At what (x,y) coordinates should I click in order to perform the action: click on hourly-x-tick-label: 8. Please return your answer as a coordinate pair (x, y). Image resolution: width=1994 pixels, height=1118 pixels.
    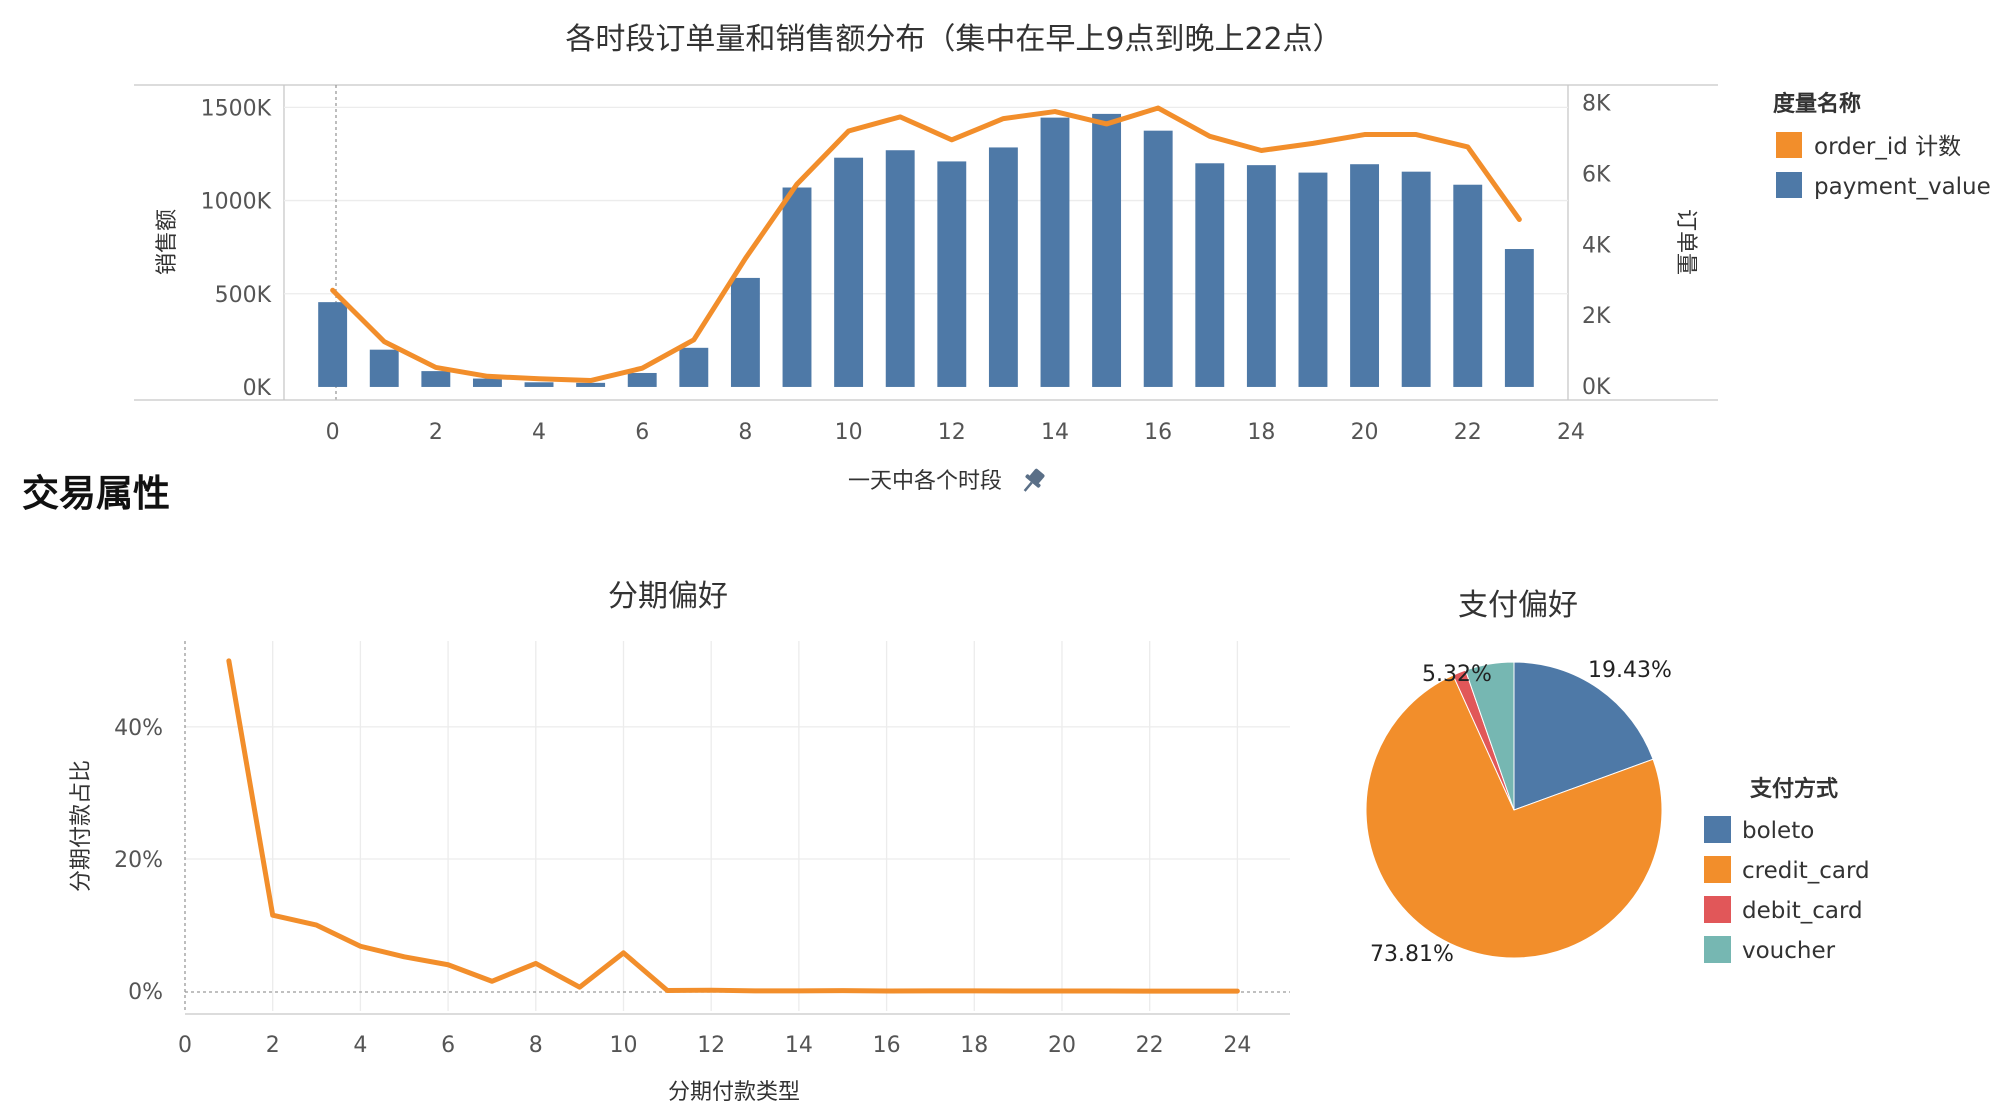
    Looking at the image, I should click on (745, 432).